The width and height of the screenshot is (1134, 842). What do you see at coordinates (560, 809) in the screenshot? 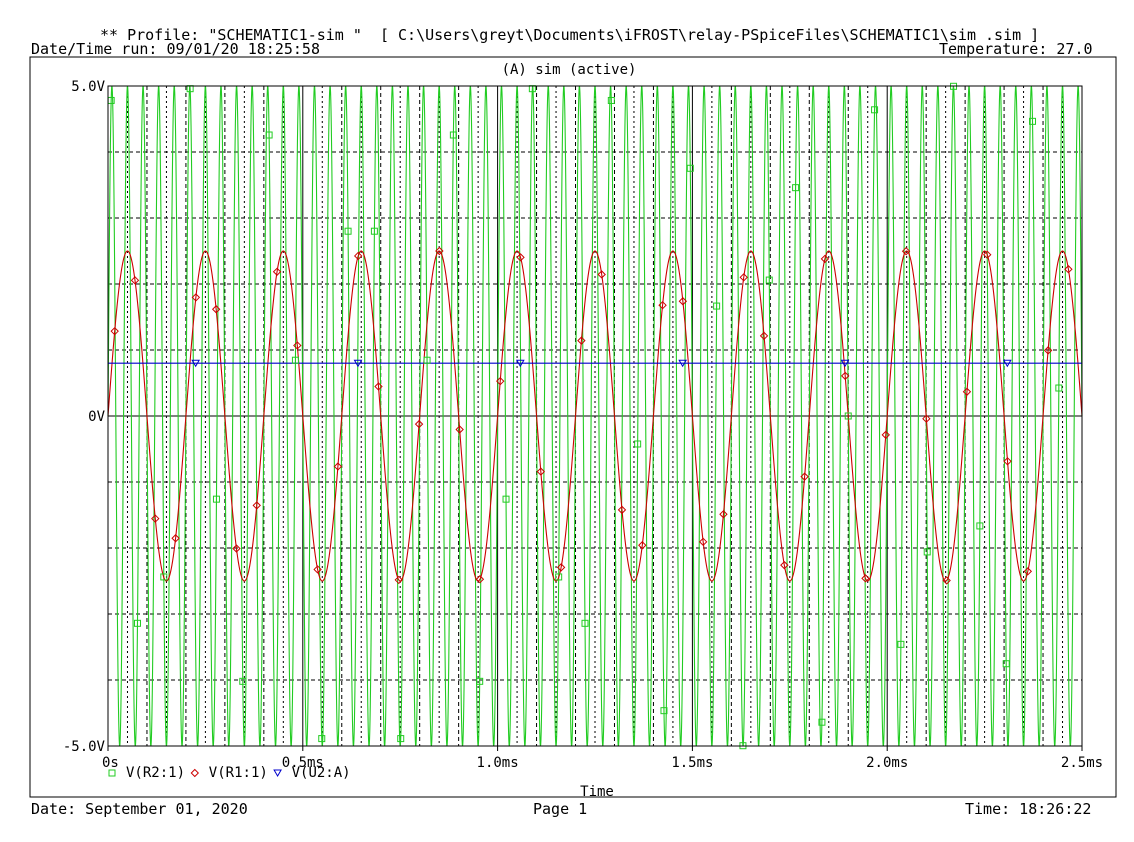
I see `footer-page: Page 1` at bounding box center [560, 809].